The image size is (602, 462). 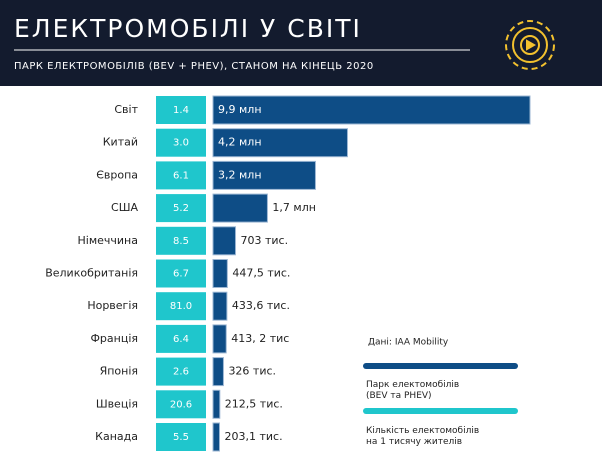 What do you see at coordinates (294, 207) in the screenshot?
I see `value-label: 1,7 млн` at bounding box center [294, 207].